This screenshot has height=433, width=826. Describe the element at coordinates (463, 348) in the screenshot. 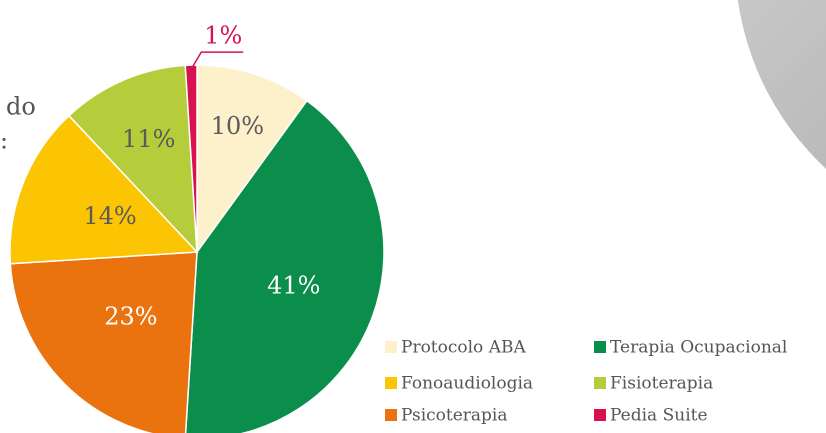

I see `legend-label: Protocolo ABA` at that location.